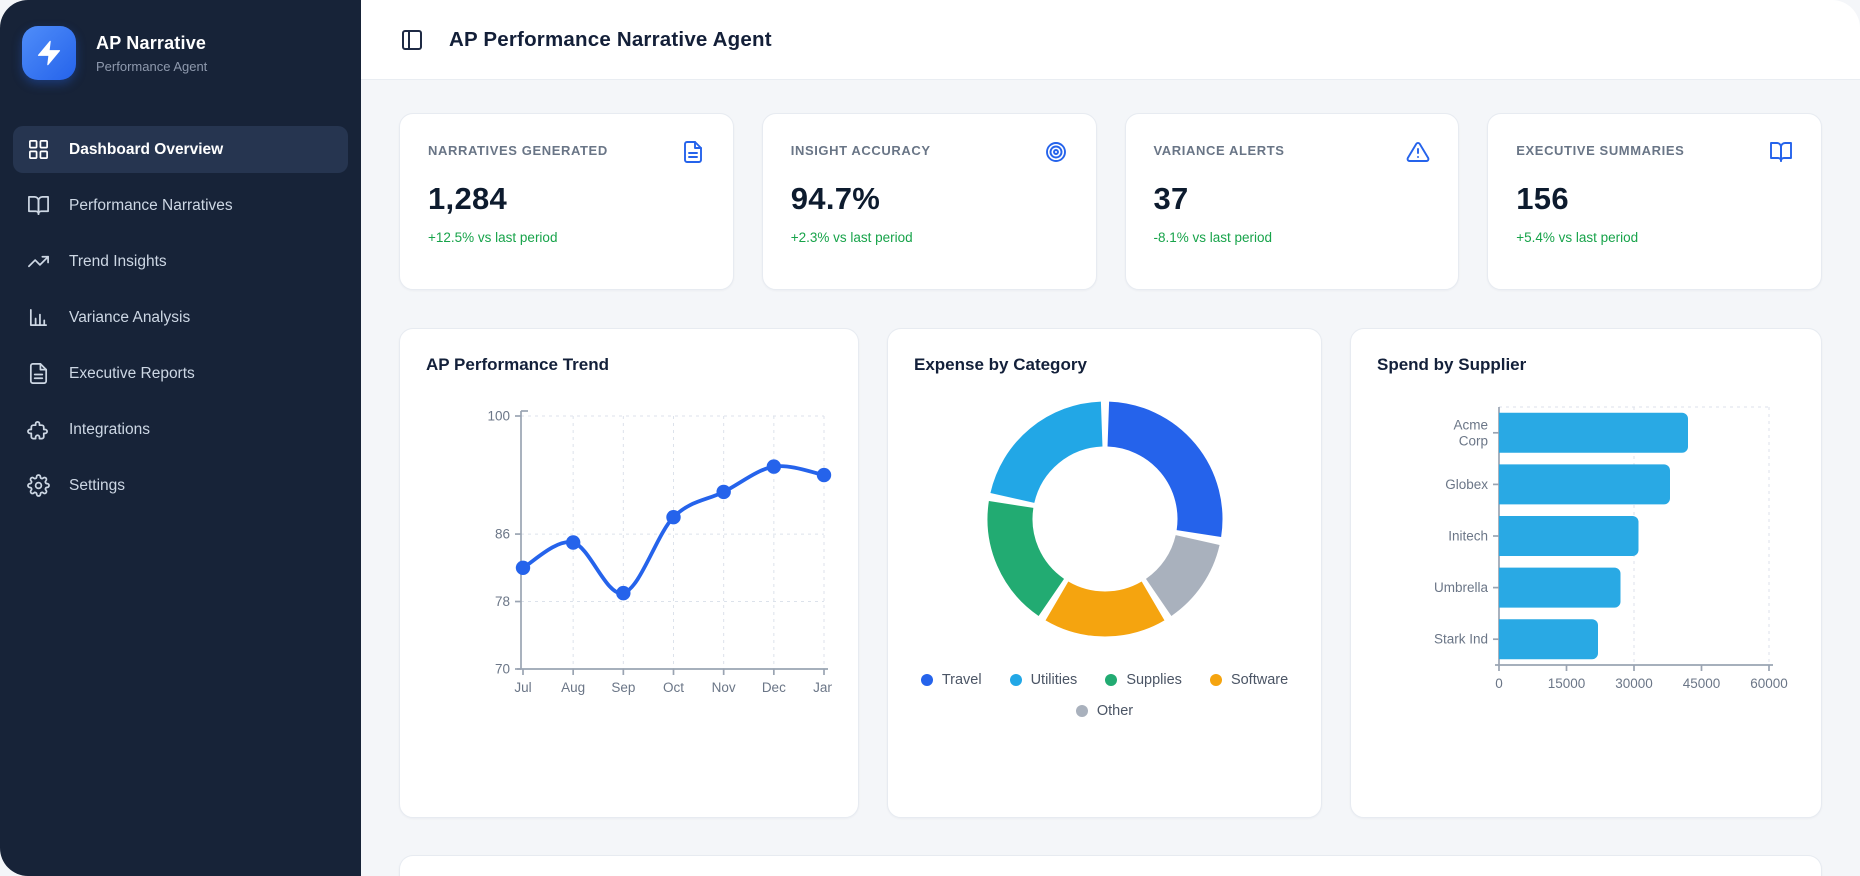 The height and width of the screenshot is (876, 1860). I want to click on app-tagline: Performance Agent, so click(152, 66).